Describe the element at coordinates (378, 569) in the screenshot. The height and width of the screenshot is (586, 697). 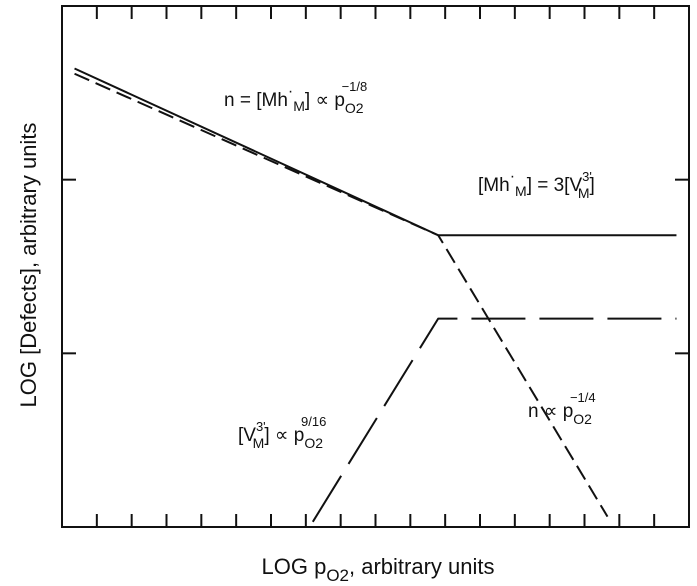
I see `x-axis-label: LOG pO2, arbitrary units` at that location.